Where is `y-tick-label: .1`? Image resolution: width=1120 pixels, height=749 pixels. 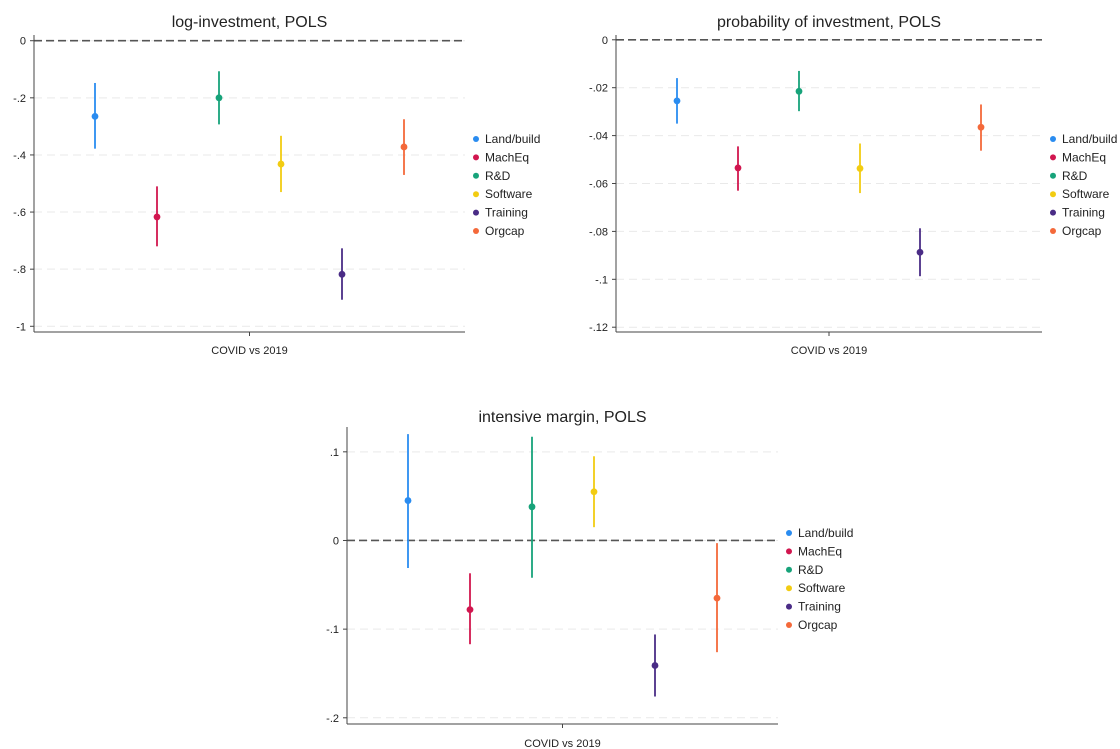
y-tick-label: .1 is located at coordinates (334, 453).